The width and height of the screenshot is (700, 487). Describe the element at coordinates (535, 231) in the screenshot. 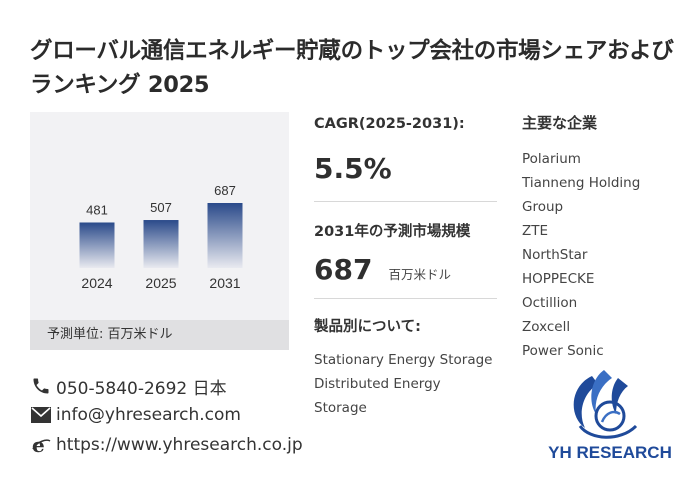

I see `company-item: ZTE` at that location.